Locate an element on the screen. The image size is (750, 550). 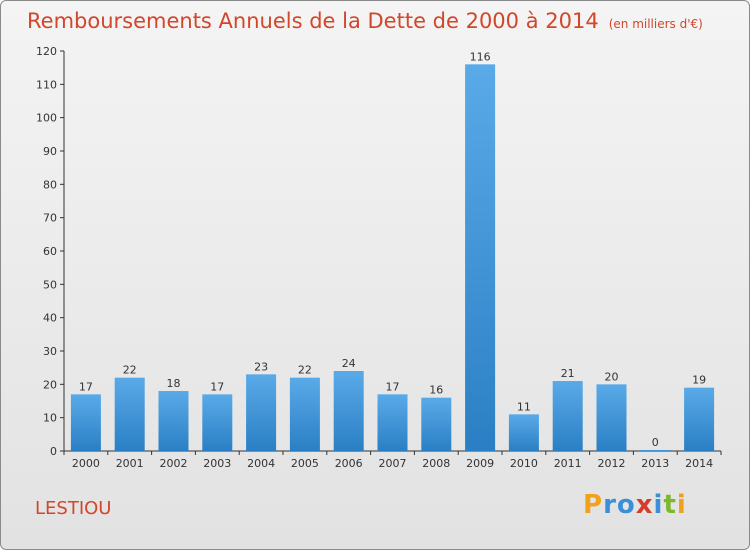
y-tick-label: 40 is located at coordinates (50, 318).